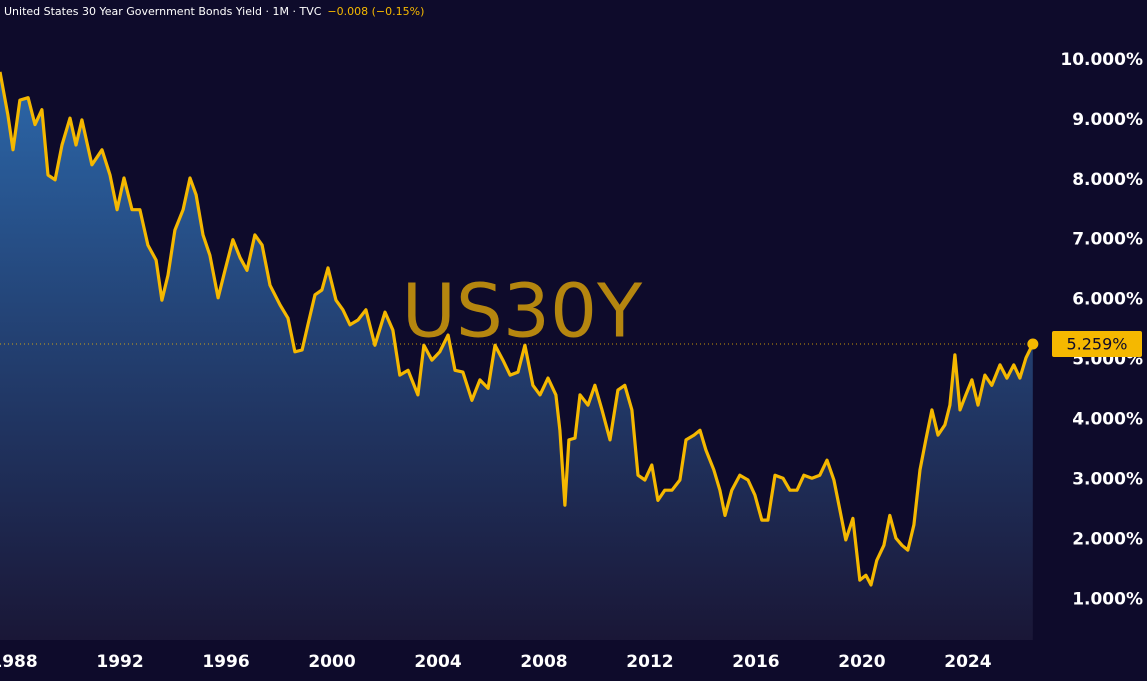 This screenshot has height=681, width=1147. What do you see at coordinates (1107, 599) in the screenshot?
I see `y-tick-label: 1.000%` at bounding box center [1107, 599].